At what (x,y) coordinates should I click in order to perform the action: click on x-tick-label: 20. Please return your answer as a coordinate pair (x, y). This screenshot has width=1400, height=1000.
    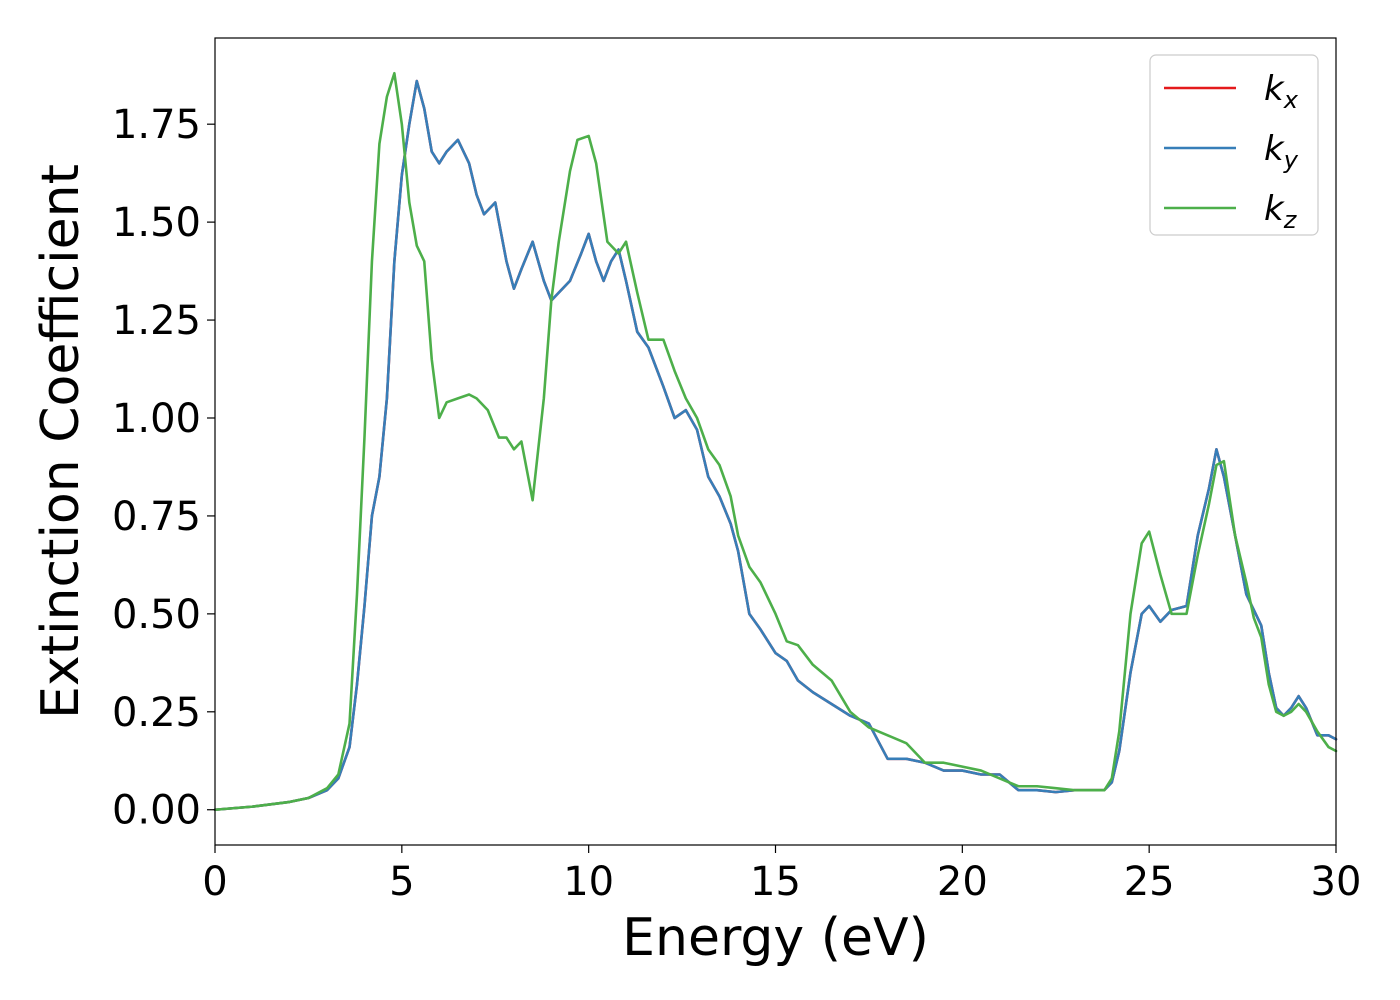
    Looking at the image, I should click on (962, 882).